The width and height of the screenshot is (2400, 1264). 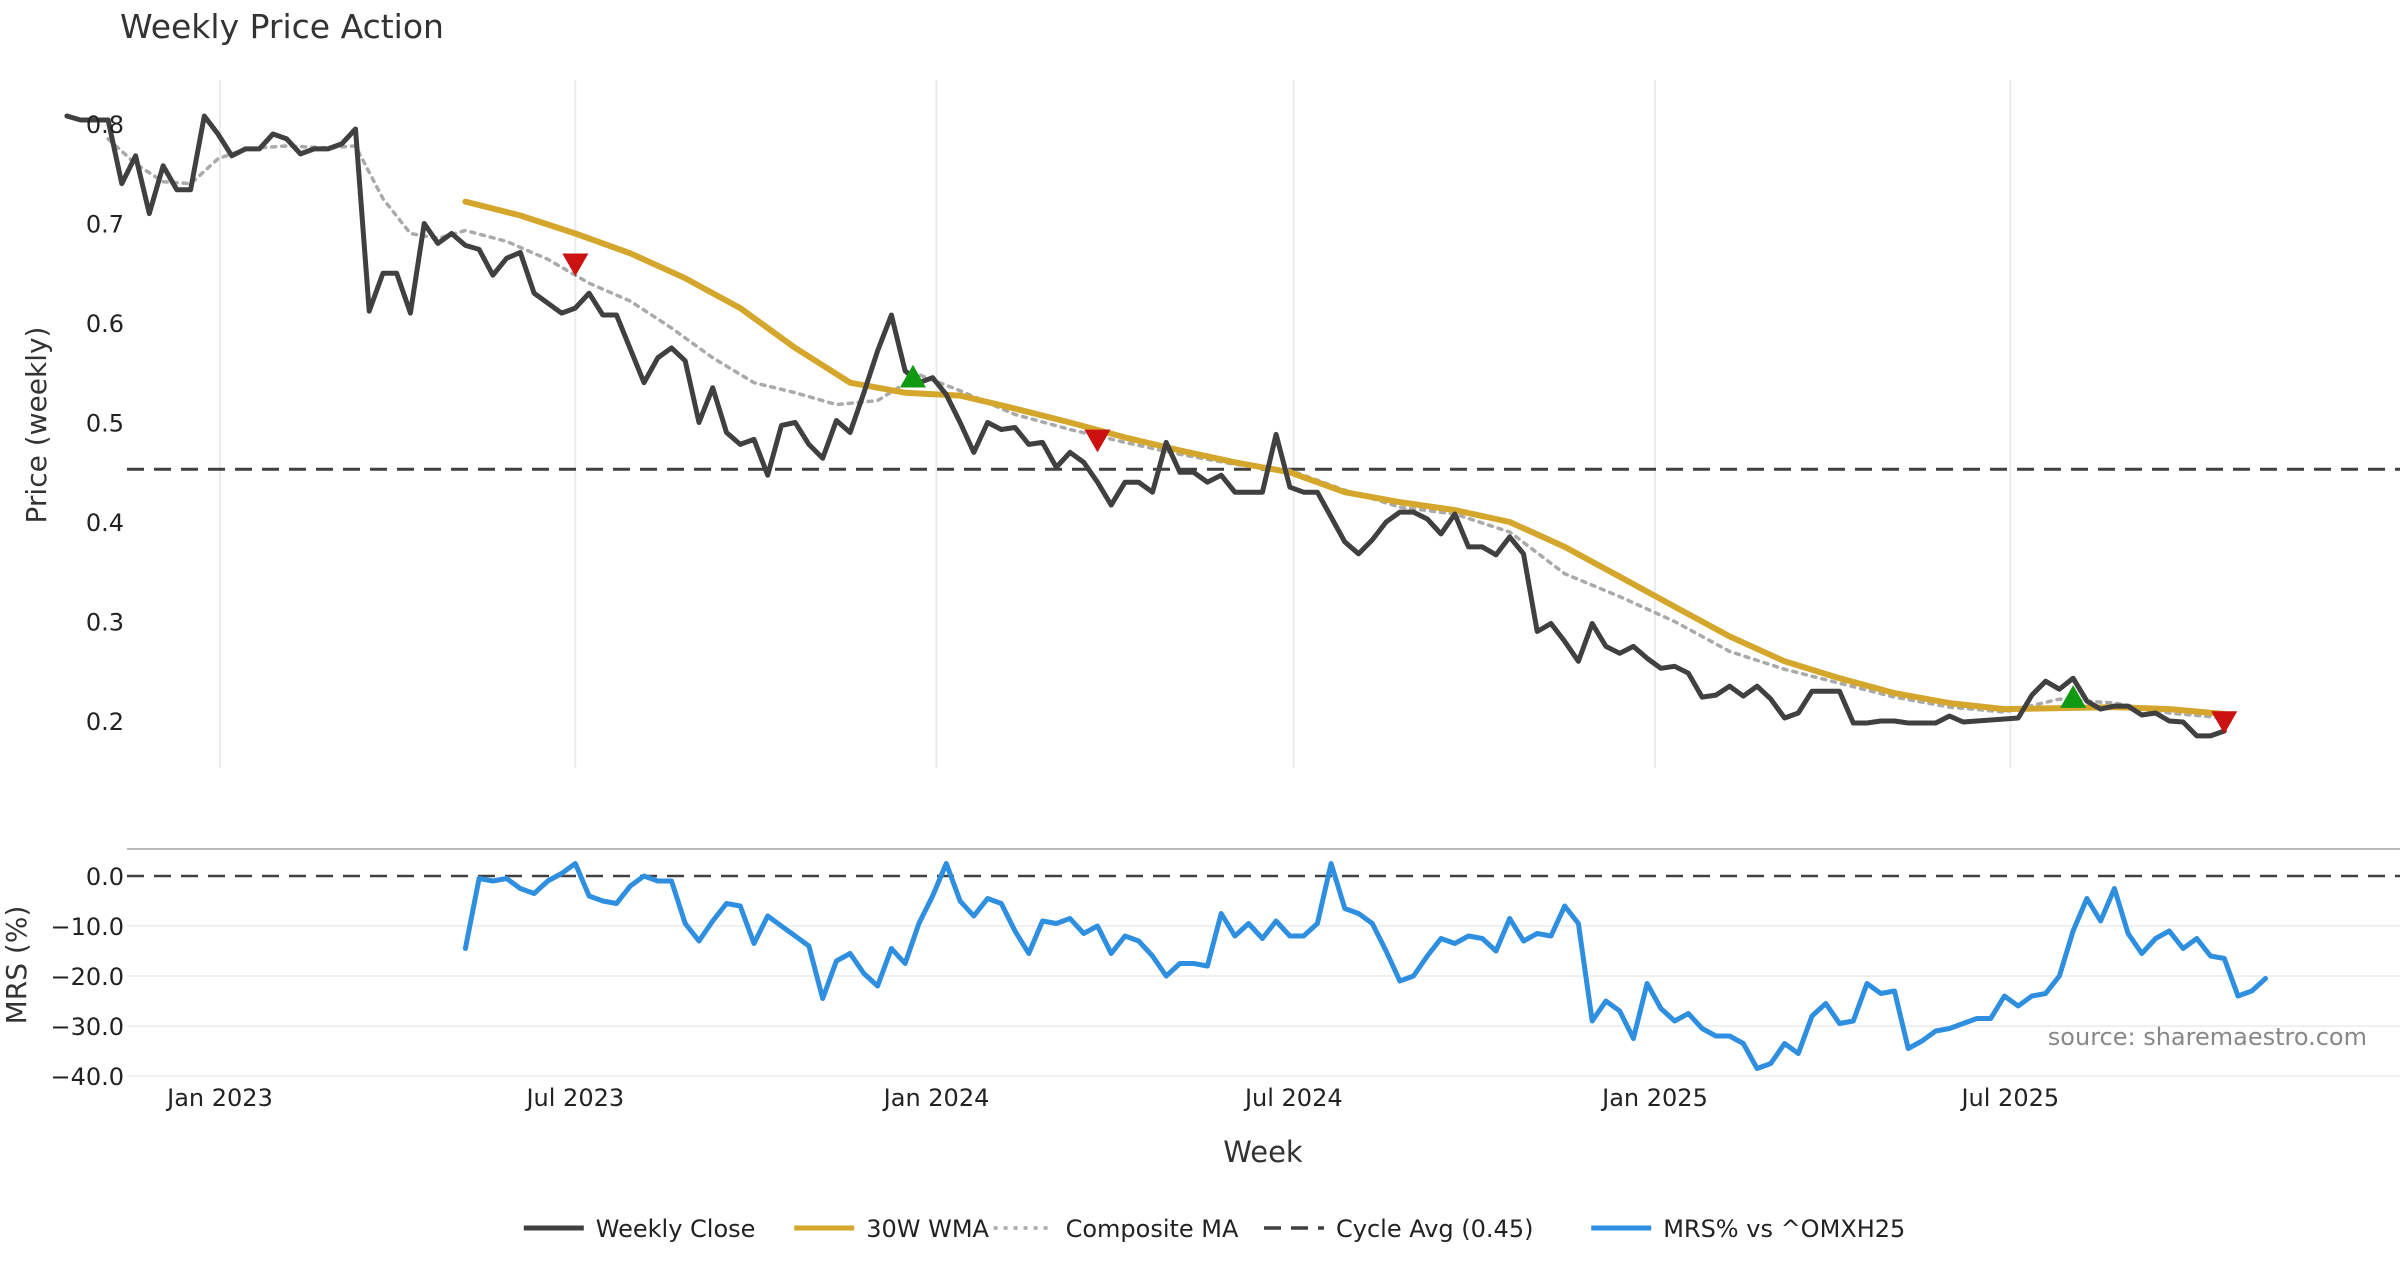 What do you see at coordinates (1152, 1229) in the screenshot?
I see `legend-label-comp: Composite MA` at bounding box center [1152, 1229].